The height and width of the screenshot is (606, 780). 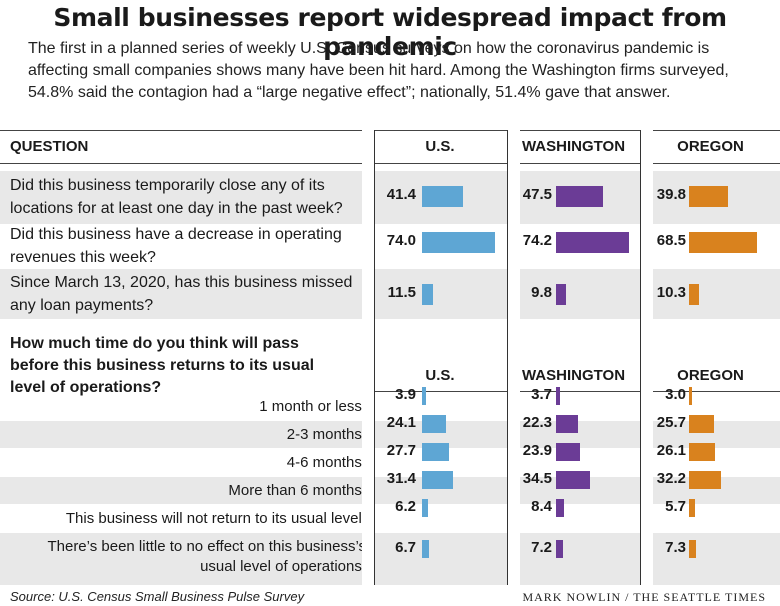 What do you see at coordinates (326, 434) in the screenshot?
I see `row-label-2: 2-3 months:` at bounding box center [326, 434].